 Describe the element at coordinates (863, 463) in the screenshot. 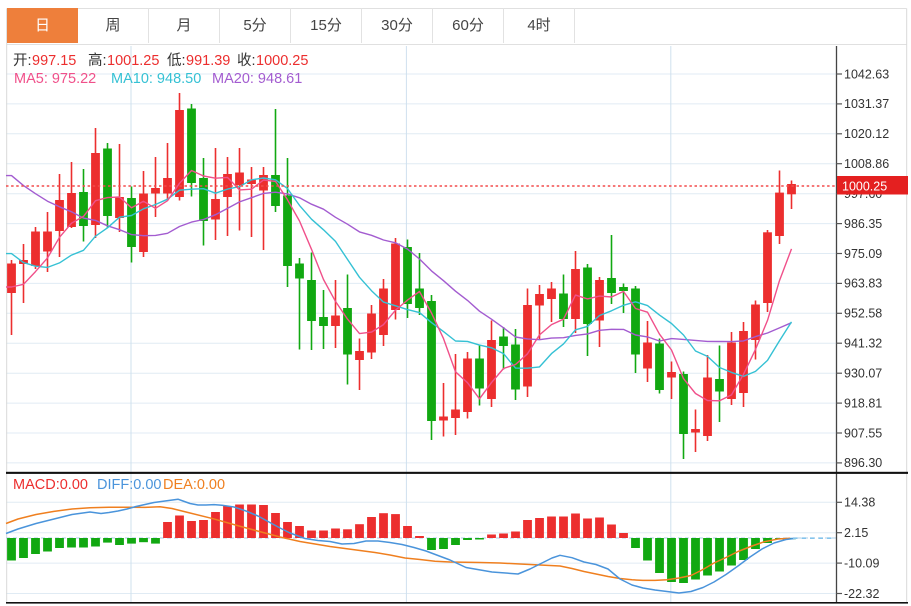

I see `svg-text: 896.30` at that location.